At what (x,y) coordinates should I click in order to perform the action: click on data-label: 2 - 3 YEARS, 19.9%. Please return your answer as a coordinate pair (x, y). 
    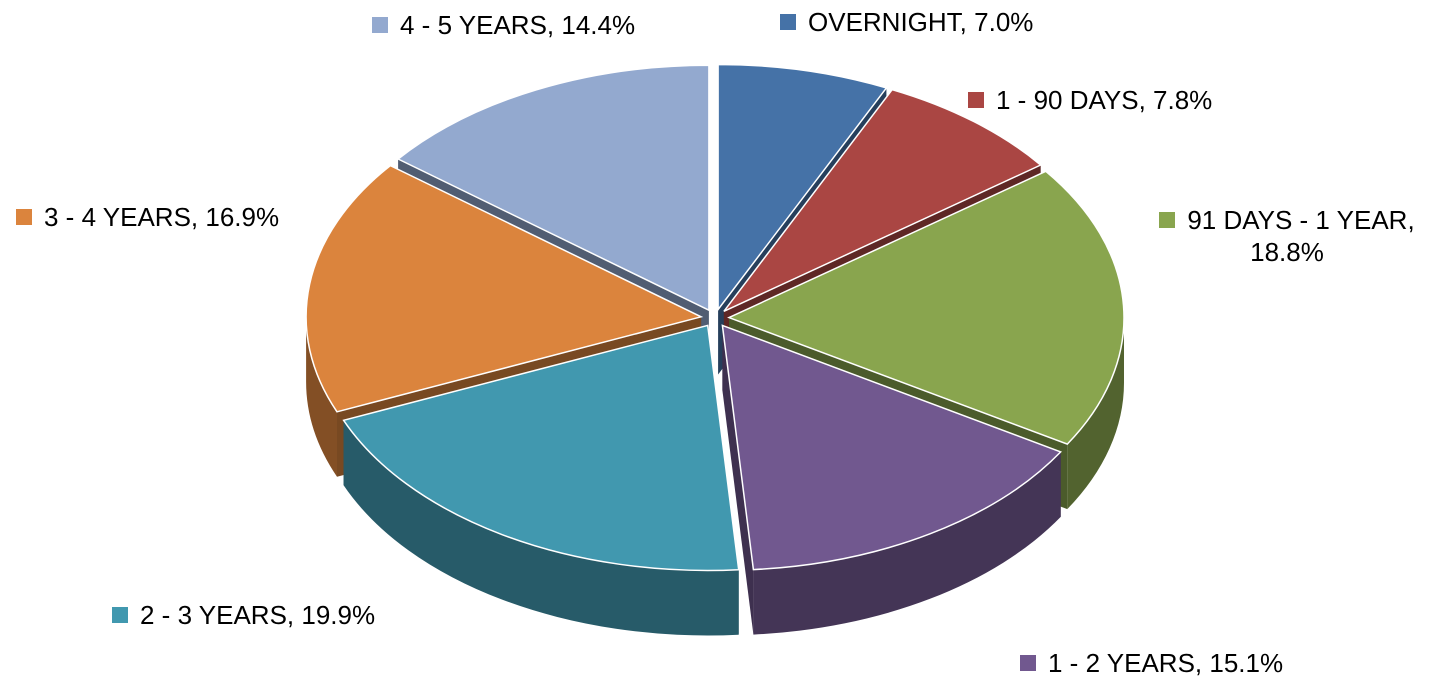
    Looking at the image, I should click on (243, 615).